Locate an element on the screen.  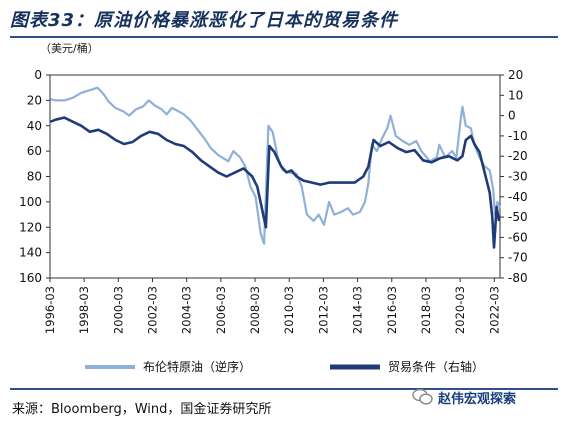
right-axis: 20 10 0 -10 -20 -30 -40 -50 -60 -70 -80 is located at coordinates (514, 176).